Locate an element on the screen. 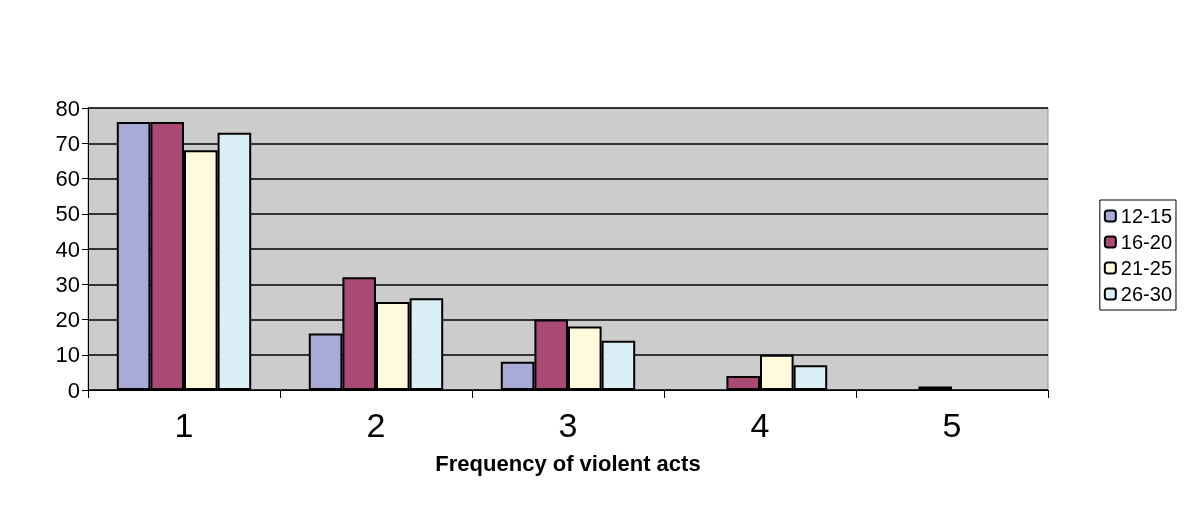 The width and height of the screenshot is (1188, 510). x-tick-label: 4 is located at coordinates (760, 425).